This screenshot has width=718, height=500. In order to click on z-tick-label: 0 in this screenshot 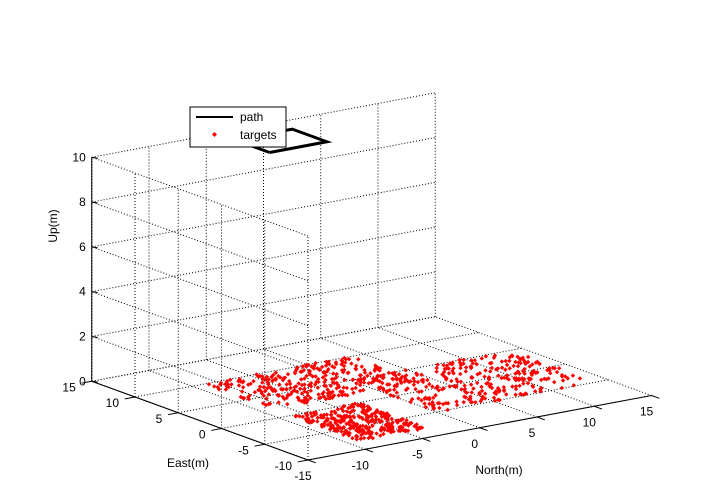, I will do `click(82, 381)`.